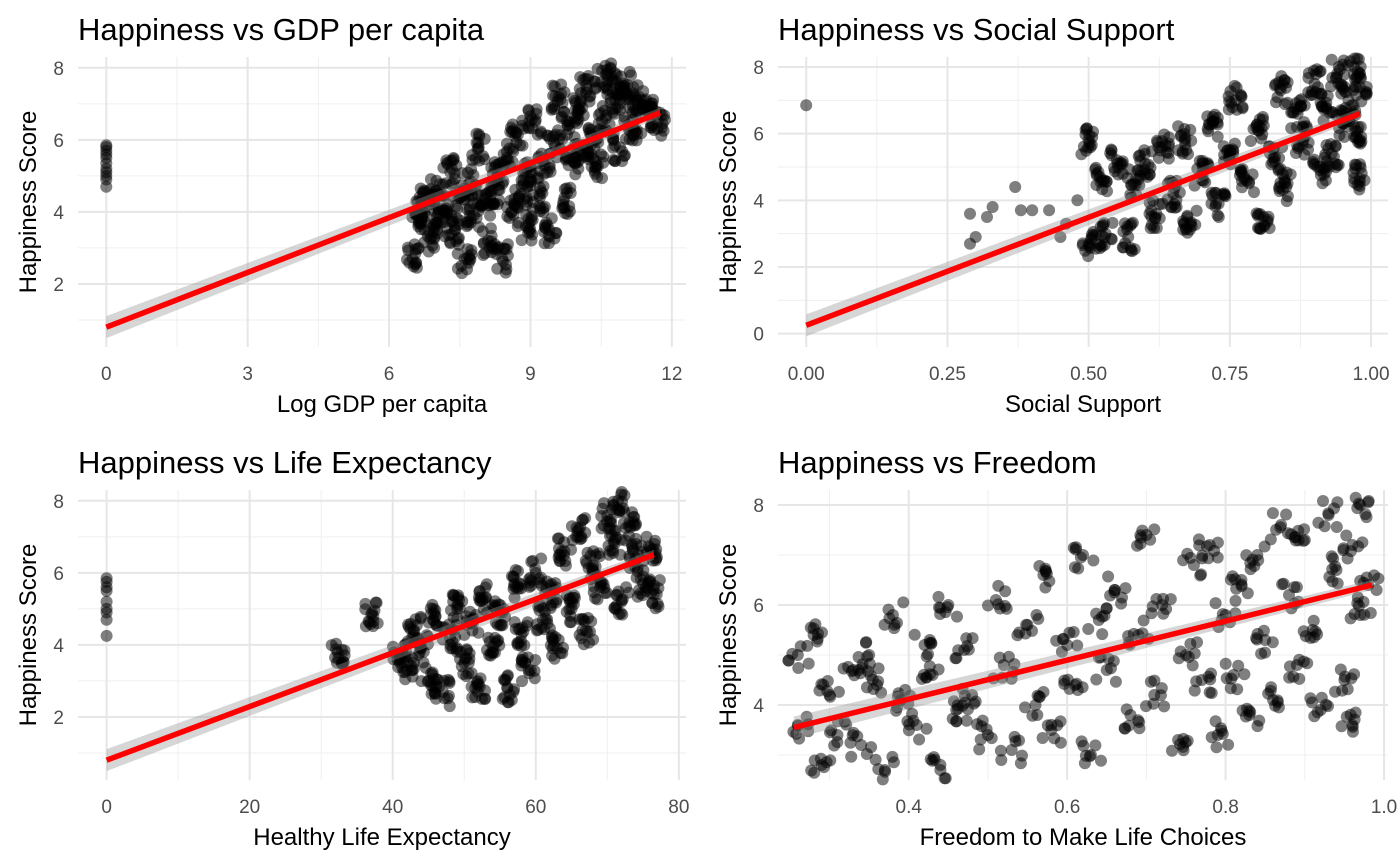 The height and width of the screenshot is (865, 1400). Describe the element at coordinates (247, 374) in the screenshot. I see `x-tick-label: 3` at that location.